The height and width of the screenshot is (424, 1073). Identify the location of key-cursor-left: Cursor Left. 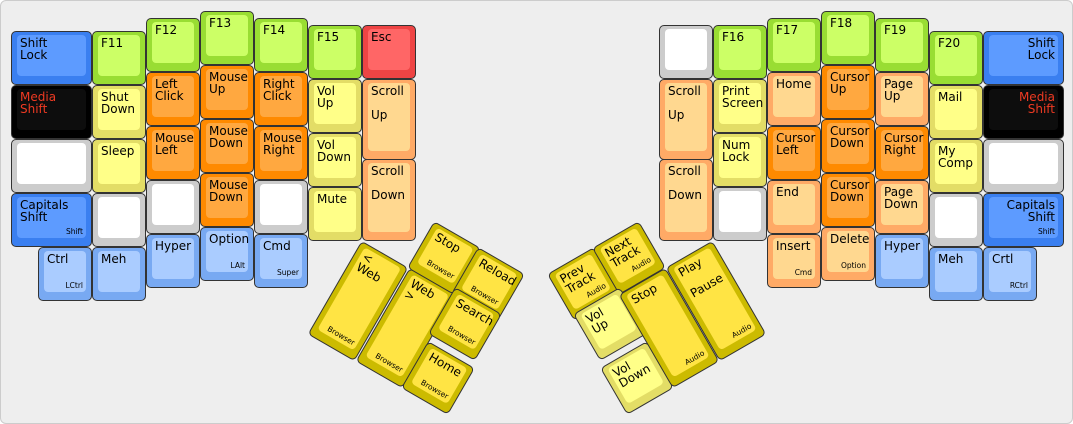
(794, 153).